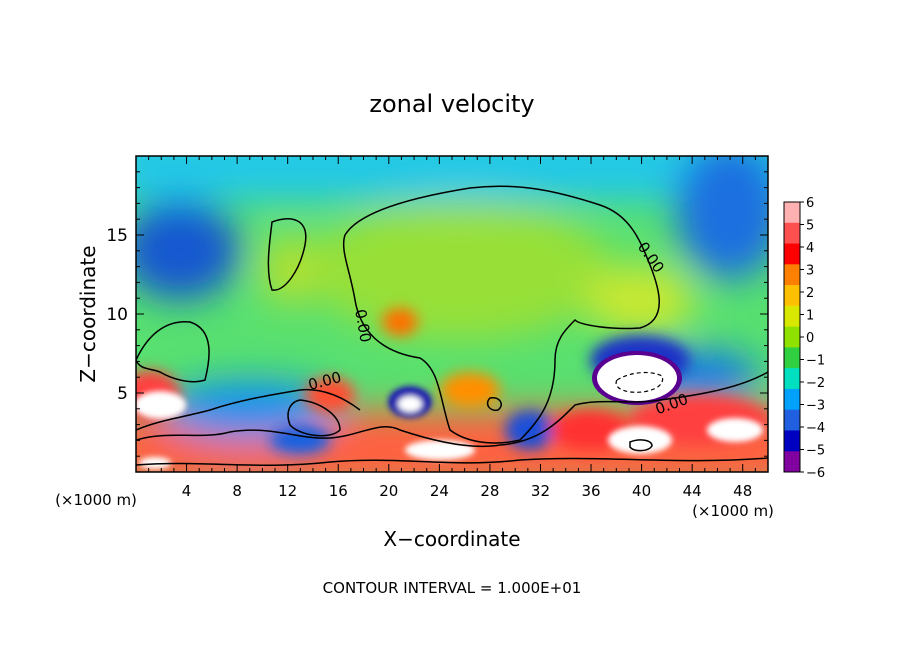 The width and height of the screenshot is (904, 654). What do you see at coordinates (287, 491) in the screenshot?
I see `x-tick-label: 12` at bounding box center [287, 491].